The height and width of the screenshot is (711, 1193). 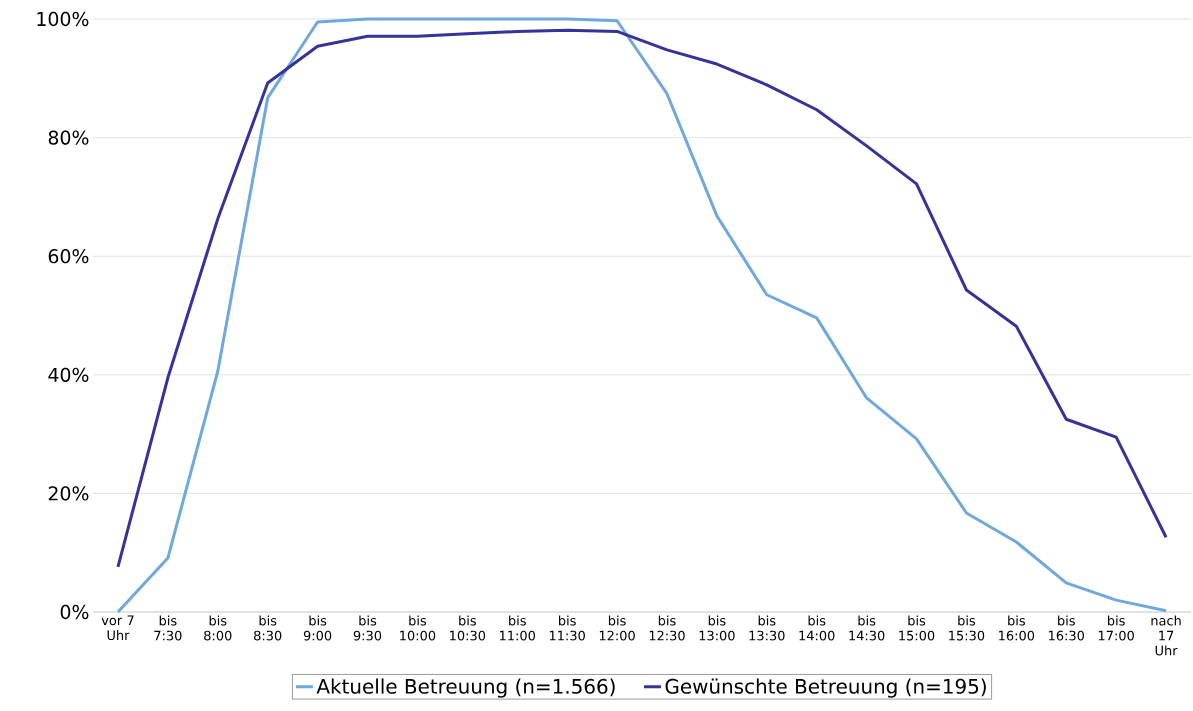 What do you see at coordinates (1017, 628) in the screenshot?
I see `x-tick-label: bis 16:00` at bounding box center [1017, 628].